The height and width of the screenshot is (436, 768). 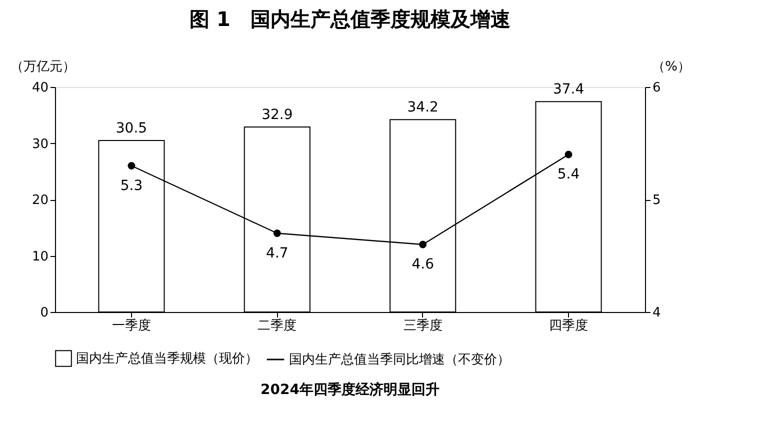 What do you see at coordinates (423, 264) in the screenshot?
I see `data-label: 4.6` at bounding box center [423, 264].